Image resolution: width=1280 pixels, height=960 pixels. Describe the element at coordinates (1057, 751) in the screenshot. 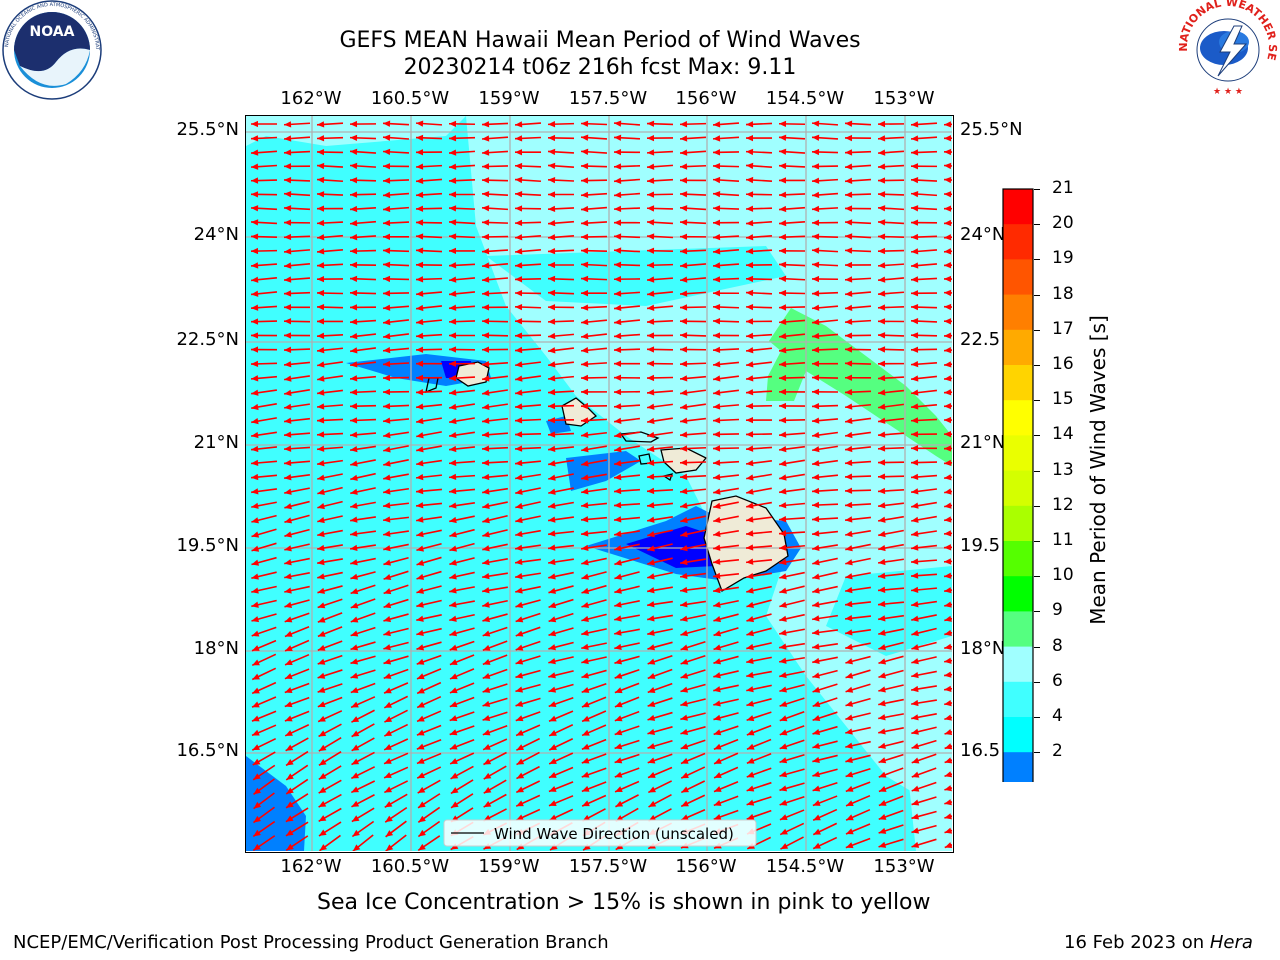

I see `colorbar-tick: 2` at that location.